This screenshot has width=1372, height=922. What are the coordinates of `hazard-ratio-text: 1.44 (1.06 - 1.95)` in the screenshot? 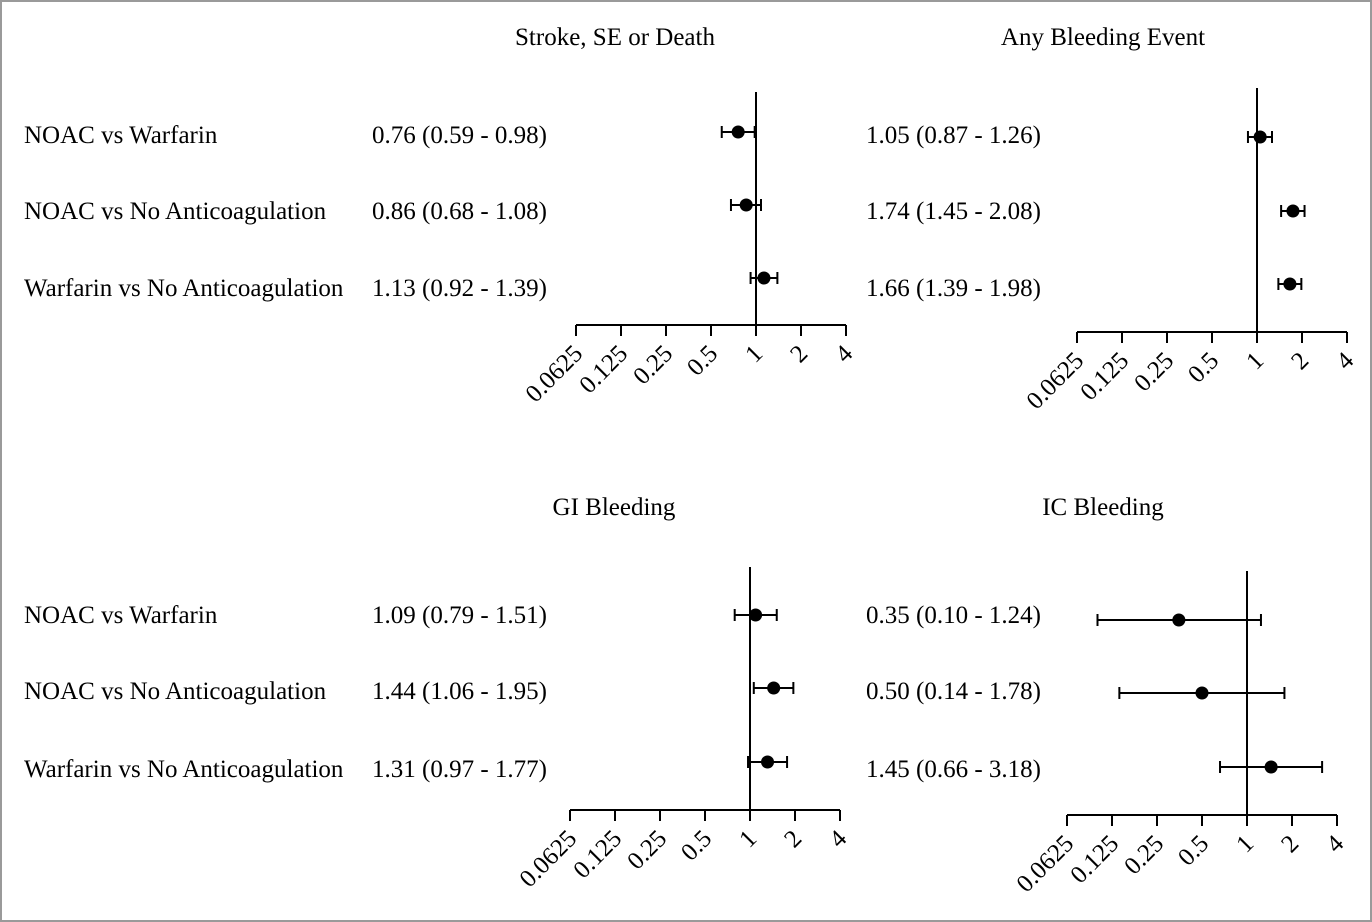 It's located at (459, 691).